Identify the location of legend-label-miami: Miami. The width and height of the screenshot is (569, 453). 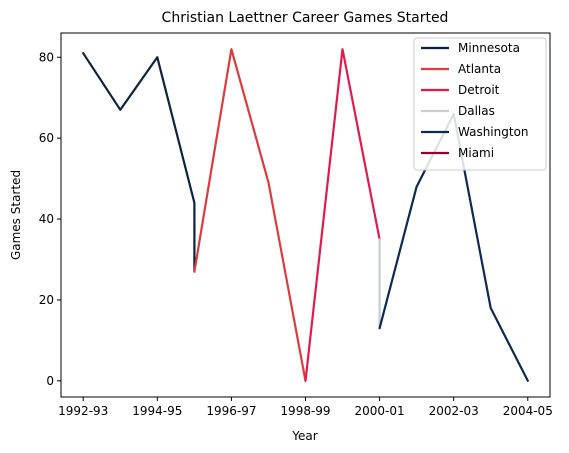
(476, 153).